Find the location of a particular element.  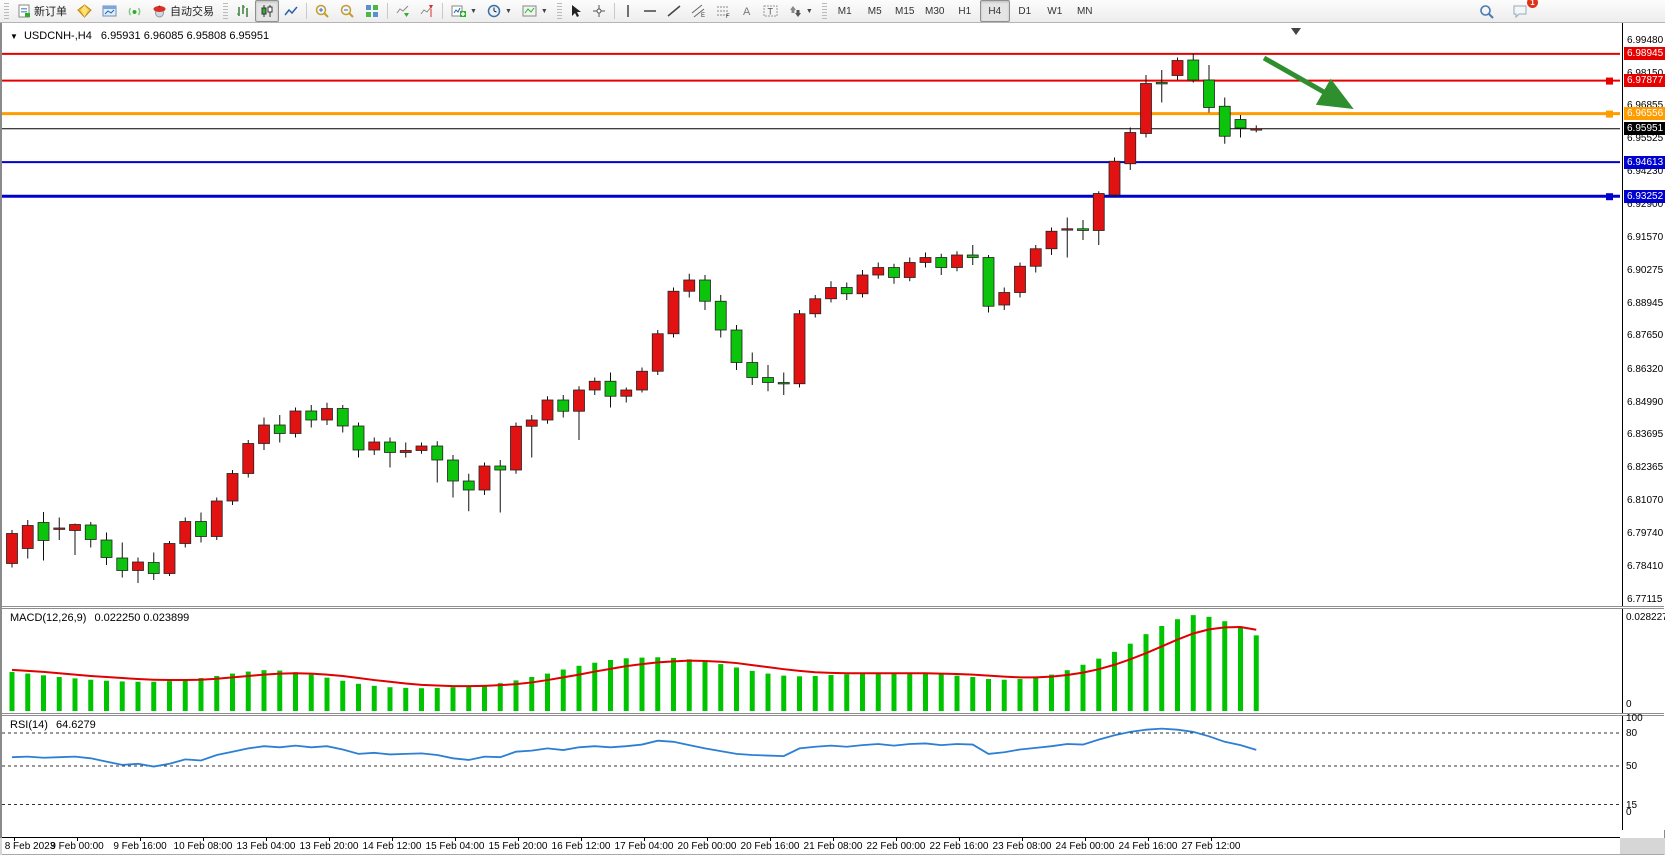

text-a-icon: A is located at coordinates (747, 11).